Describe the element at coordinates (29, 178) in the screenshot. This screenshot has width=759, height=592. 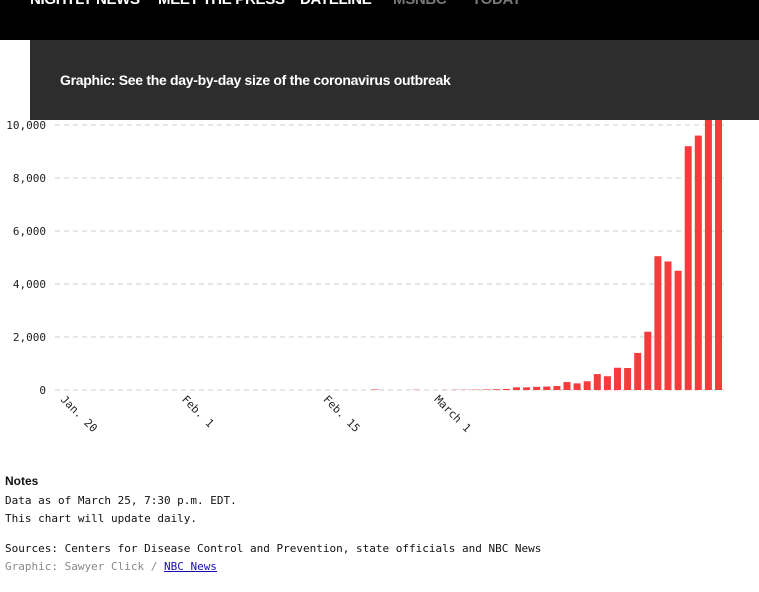
I see `y-tick-label: 8,000` at that location.